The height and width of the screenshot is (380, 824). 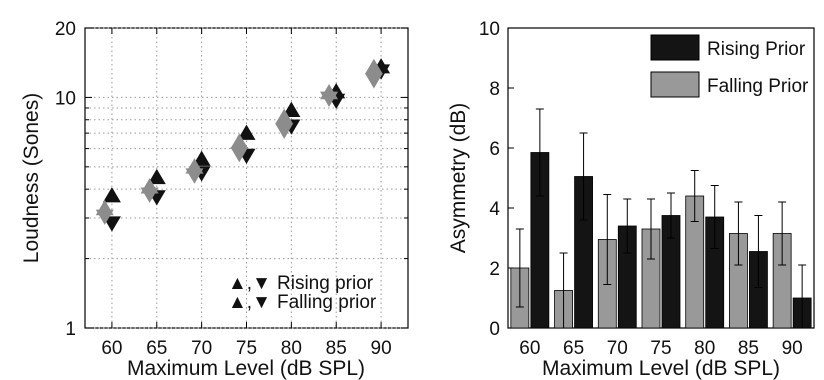 What do you see at coordinates (291, 348) in the screenshot?
I see `loudness-x-tick-label: 80` at bounding box center [291, 348].